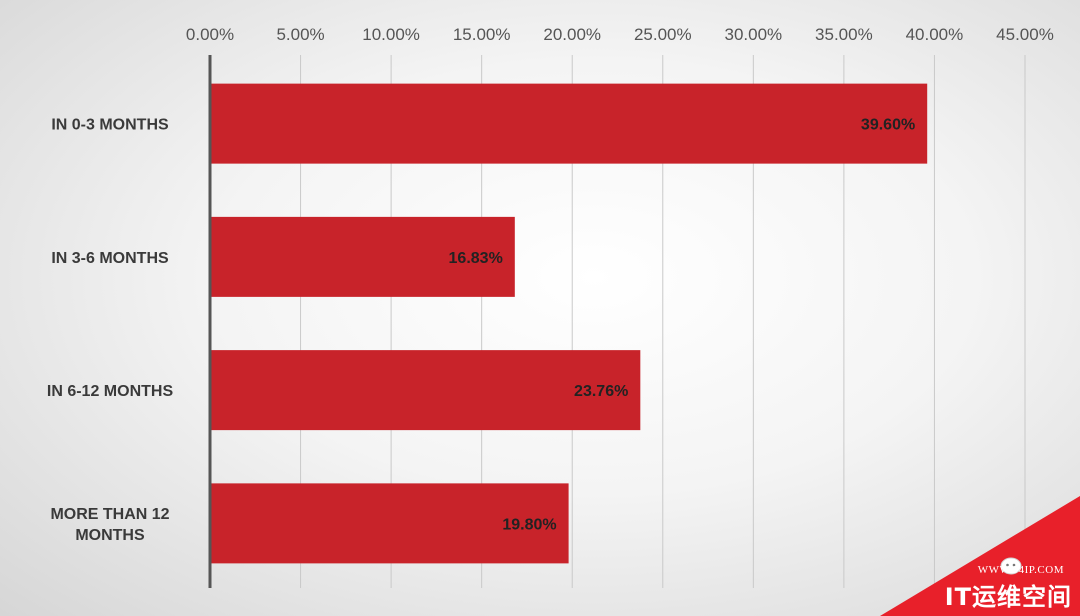 This screenshot has width=1080, height=616. What do you see at coordinates (300, 34) in the screenshot?
I see `x-tick-label: 5.00%` at bounding box center [300, 34].